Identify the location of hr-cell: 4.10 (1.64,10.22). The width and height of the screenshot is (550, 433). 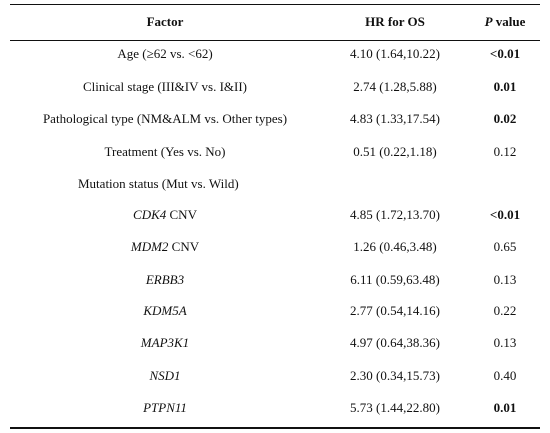
(395, 53).